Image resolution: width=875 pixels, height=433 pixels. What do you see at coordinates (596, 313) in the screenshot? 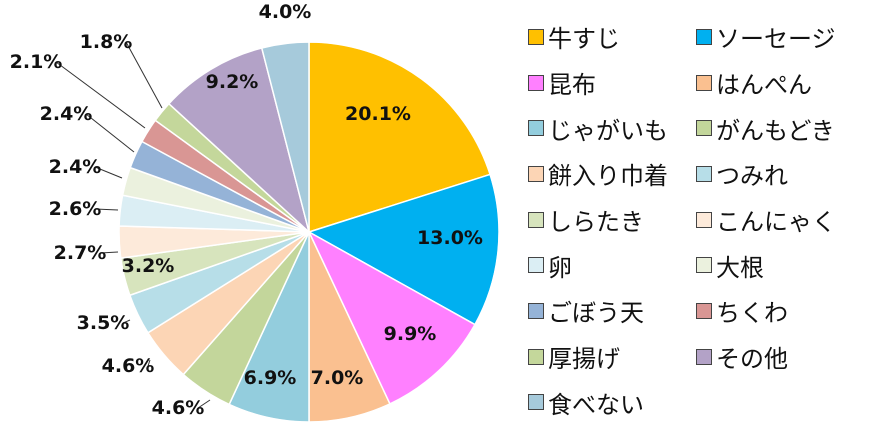
I see `legend-label: ごぼう天` at bounding box center [596, 313].